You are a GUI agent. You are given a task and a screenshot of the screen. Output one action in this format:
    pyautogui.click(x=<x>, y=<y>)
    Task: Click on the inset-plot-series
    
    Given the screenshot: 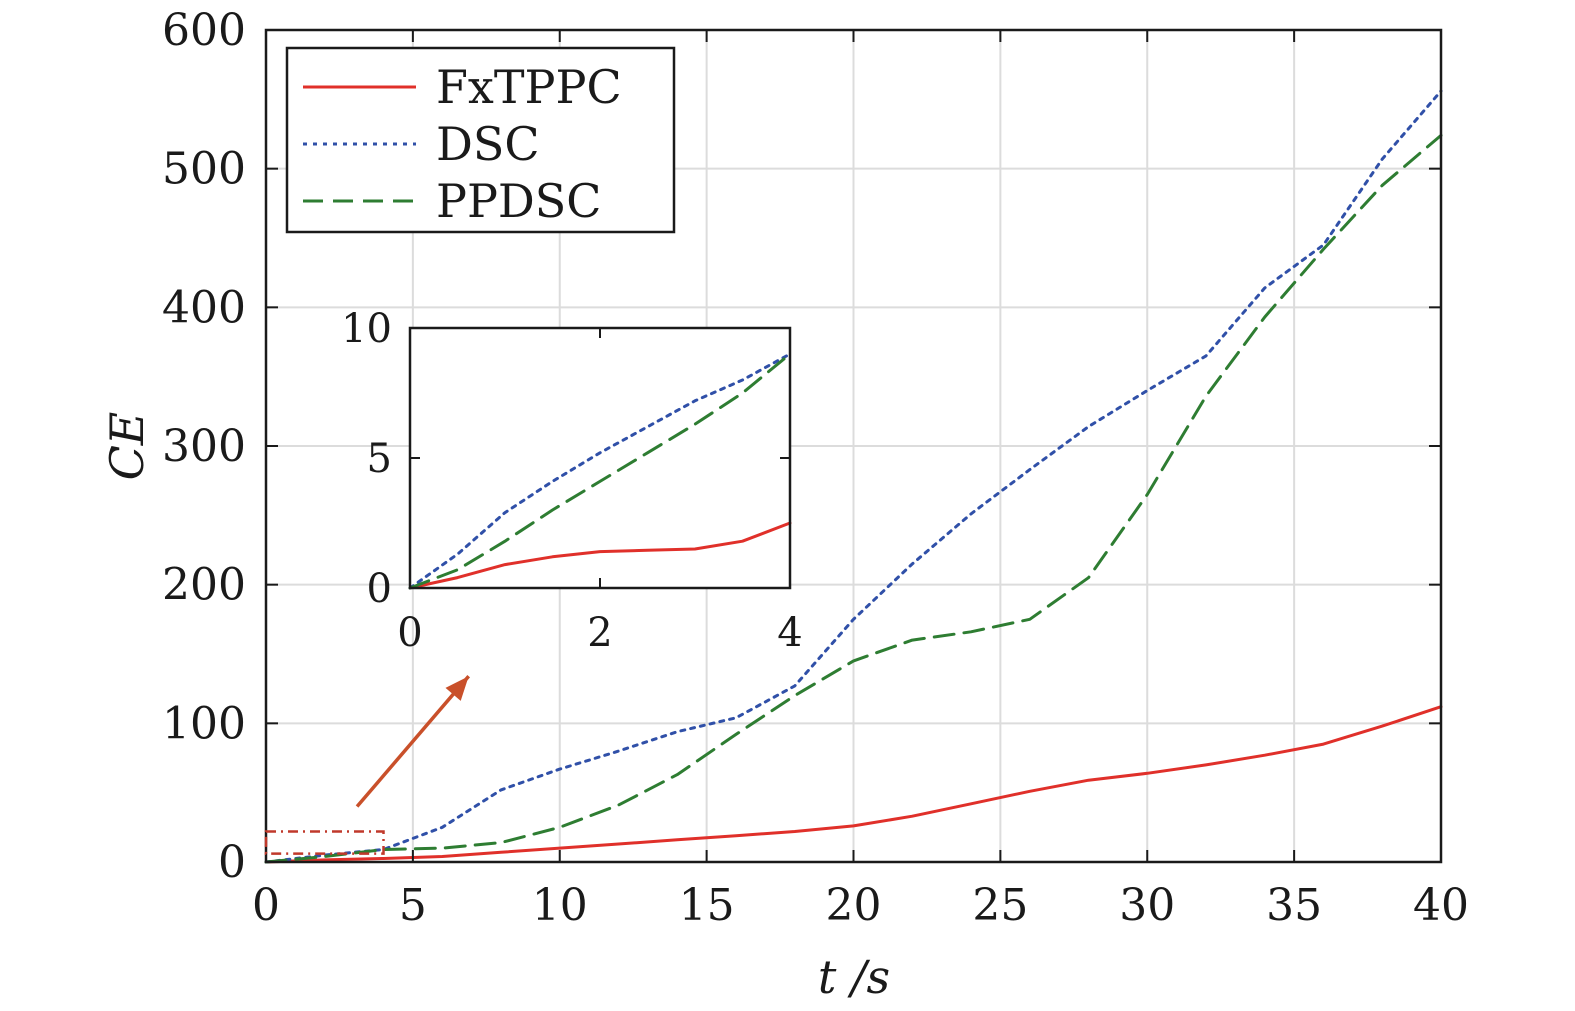 What is the action you would take?
    pyautogui.click(x=600, y=471)
    